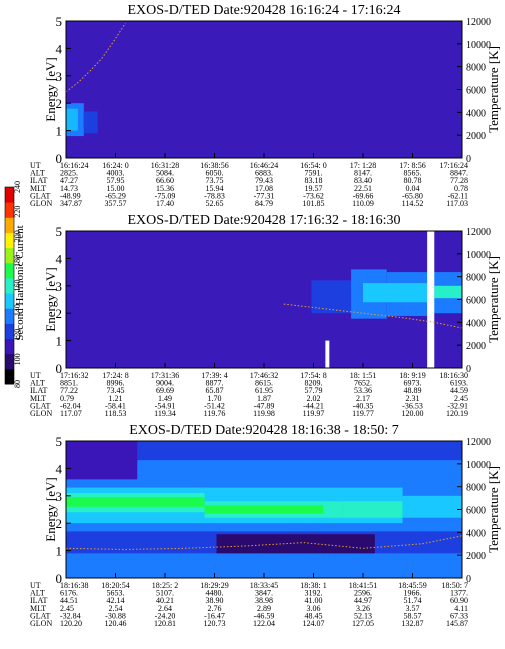 The width and height of the screenshot is (505, 649). Describe the element at coordinates (215, 383) in the screenshot. I see `table-cell: 8877.` at that location.